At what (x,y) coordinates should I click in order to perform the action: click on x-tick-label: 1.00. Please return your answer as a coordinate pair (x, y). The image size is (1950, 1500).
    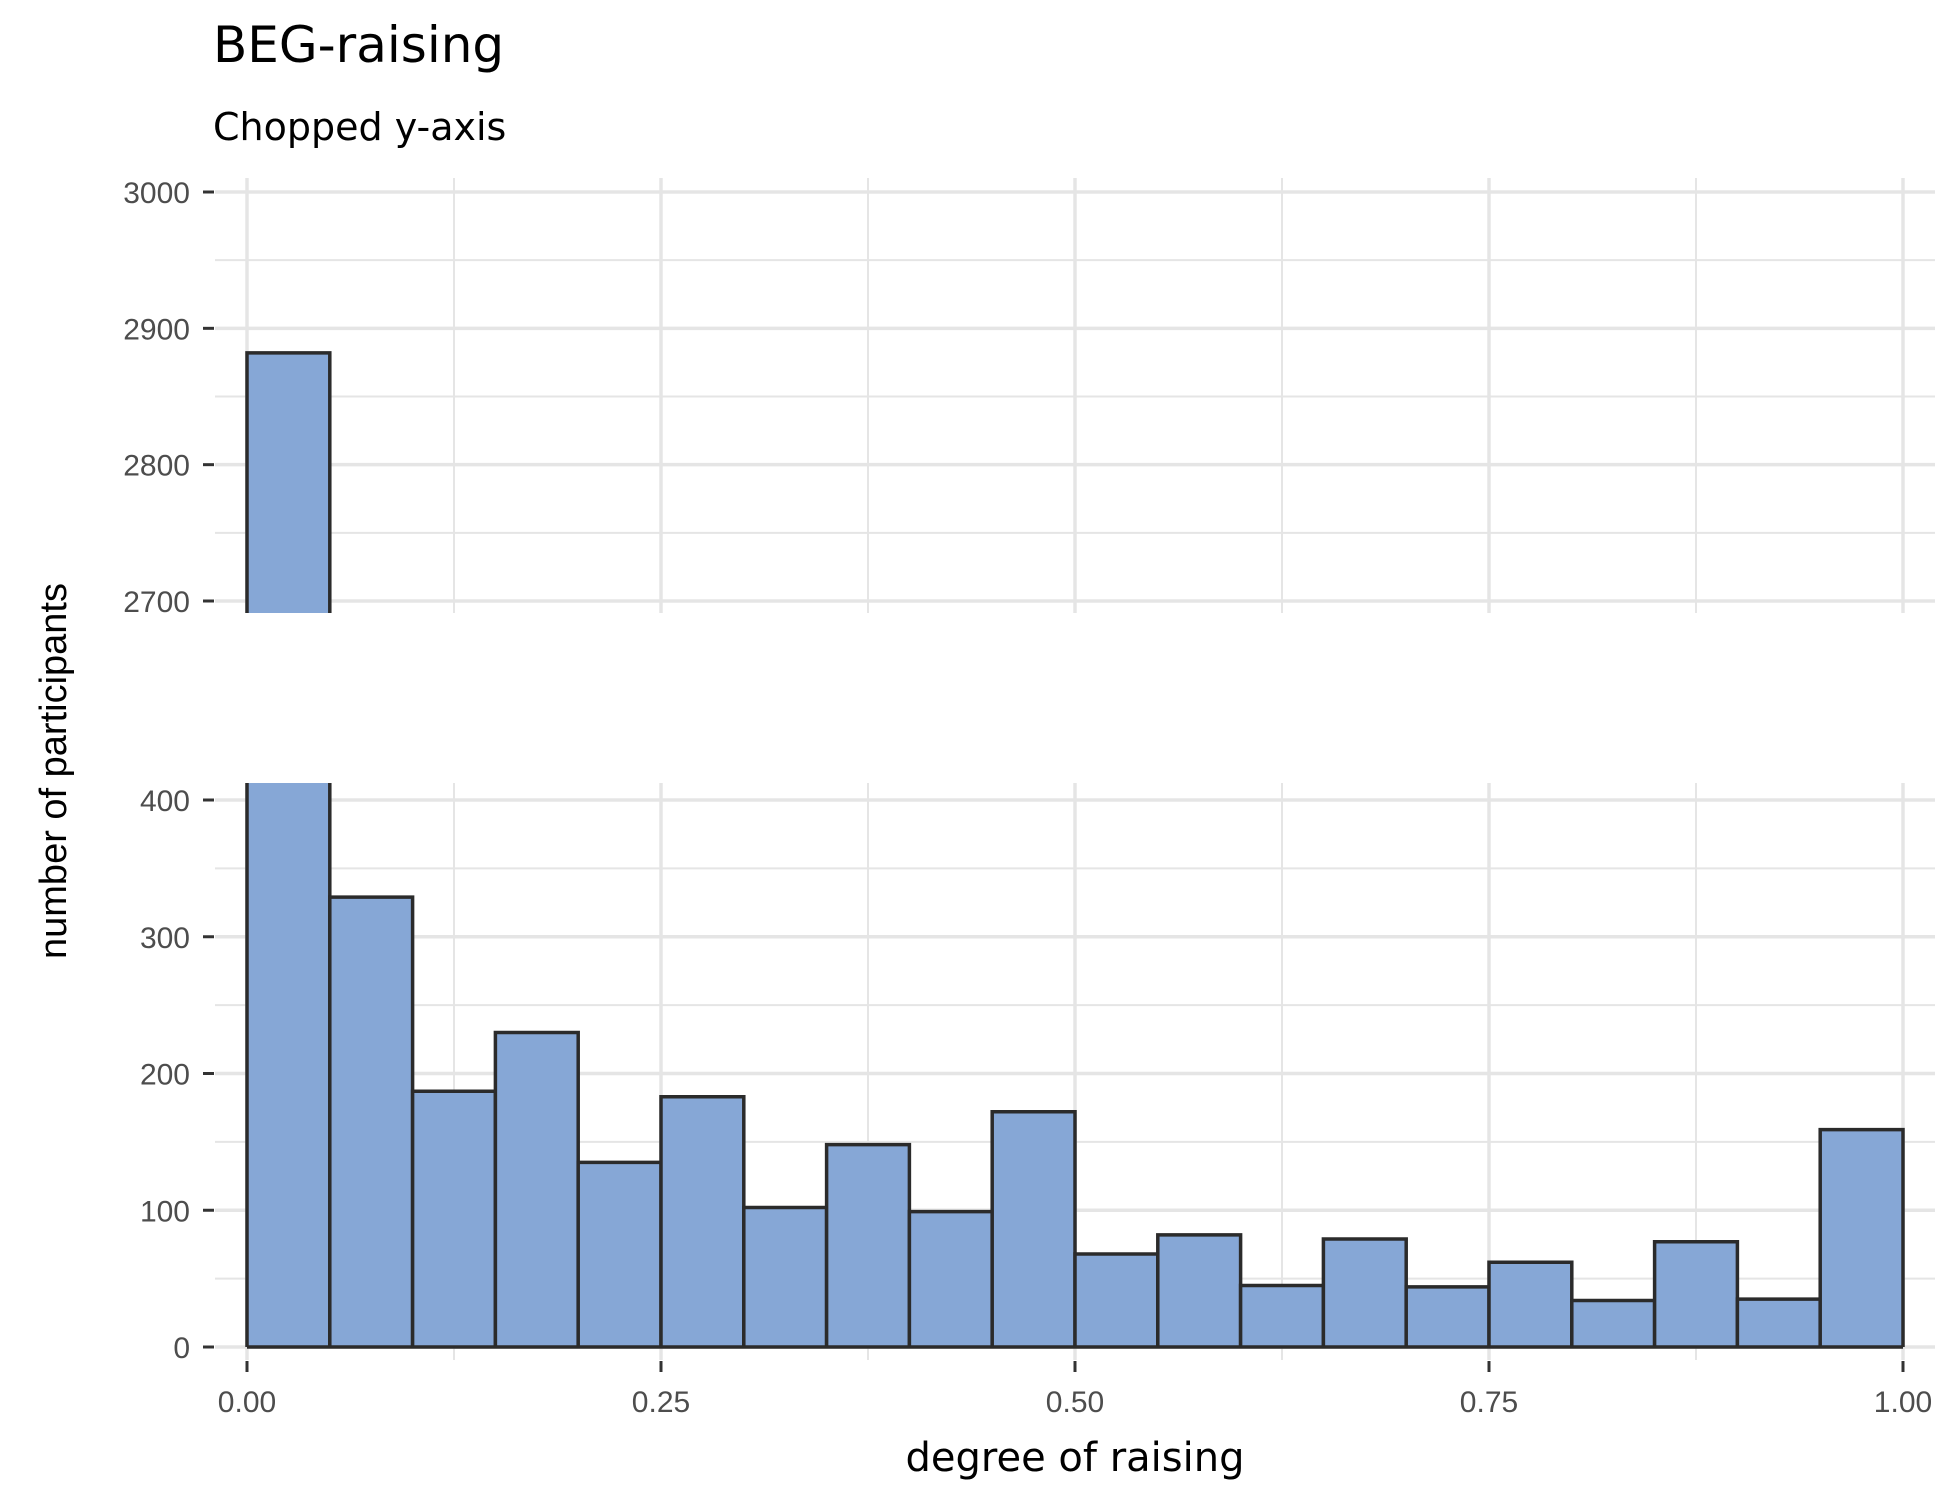
    Looking at the image, I should click on (1903, 1402).